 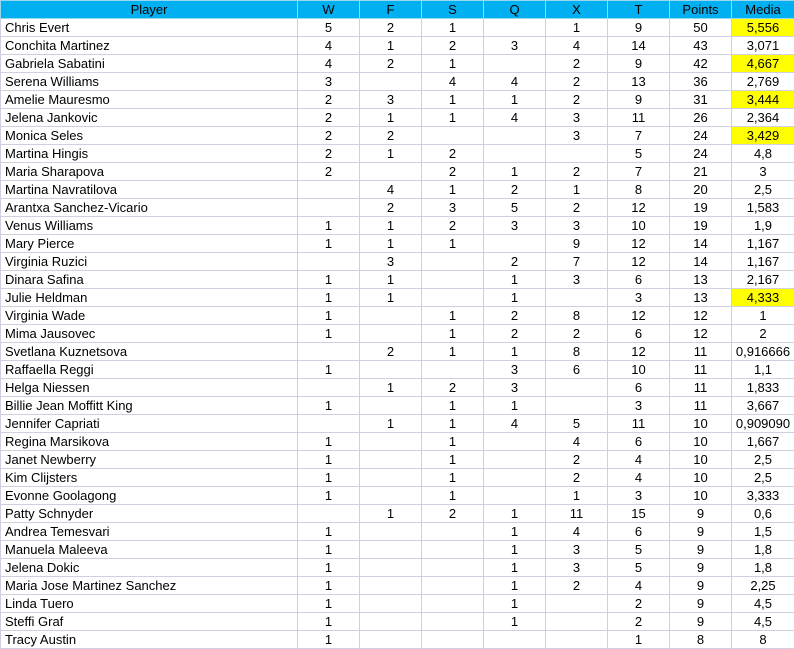 What do you see at coordinates (762, 81) in the screenshot?
I see `cell-media: 2,769` at bounding box center [762, 81].